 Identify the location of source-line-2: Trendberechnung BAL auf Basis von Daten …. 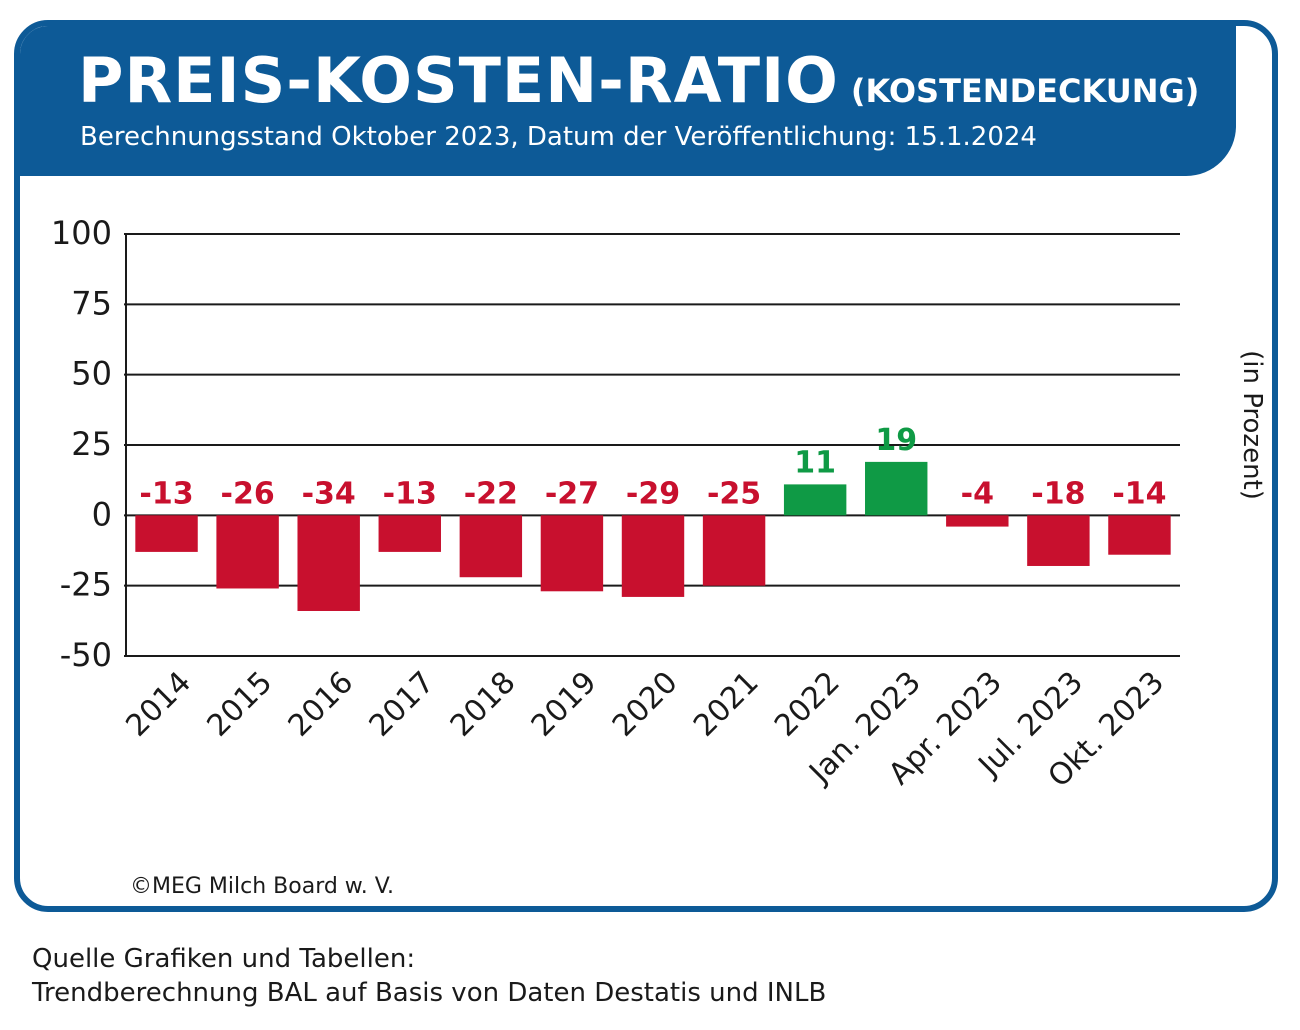
(429, 993).